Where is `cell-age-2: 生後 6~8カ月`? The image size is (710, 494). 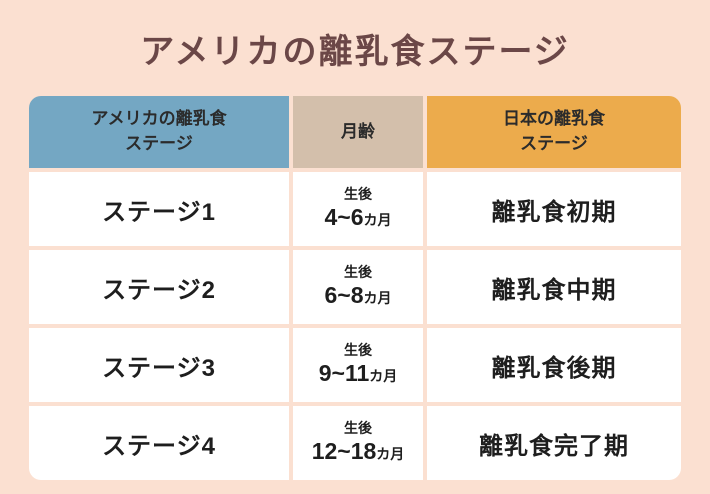
cell-age-2: 生後 6~8カ月 is located at coordinates (358, 287).